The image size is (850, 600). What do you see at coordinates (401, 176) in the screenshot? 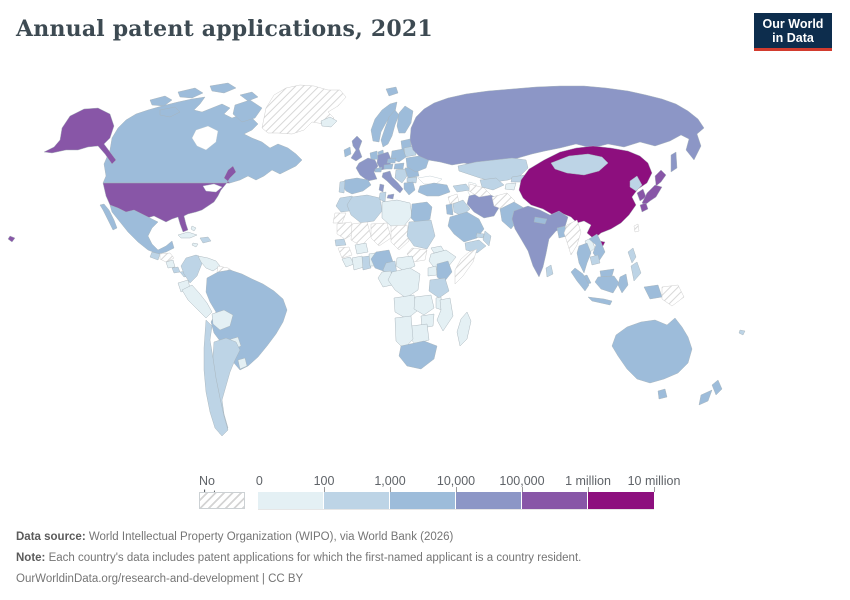
I see `country-balkans` at bounding box center [401, 176].